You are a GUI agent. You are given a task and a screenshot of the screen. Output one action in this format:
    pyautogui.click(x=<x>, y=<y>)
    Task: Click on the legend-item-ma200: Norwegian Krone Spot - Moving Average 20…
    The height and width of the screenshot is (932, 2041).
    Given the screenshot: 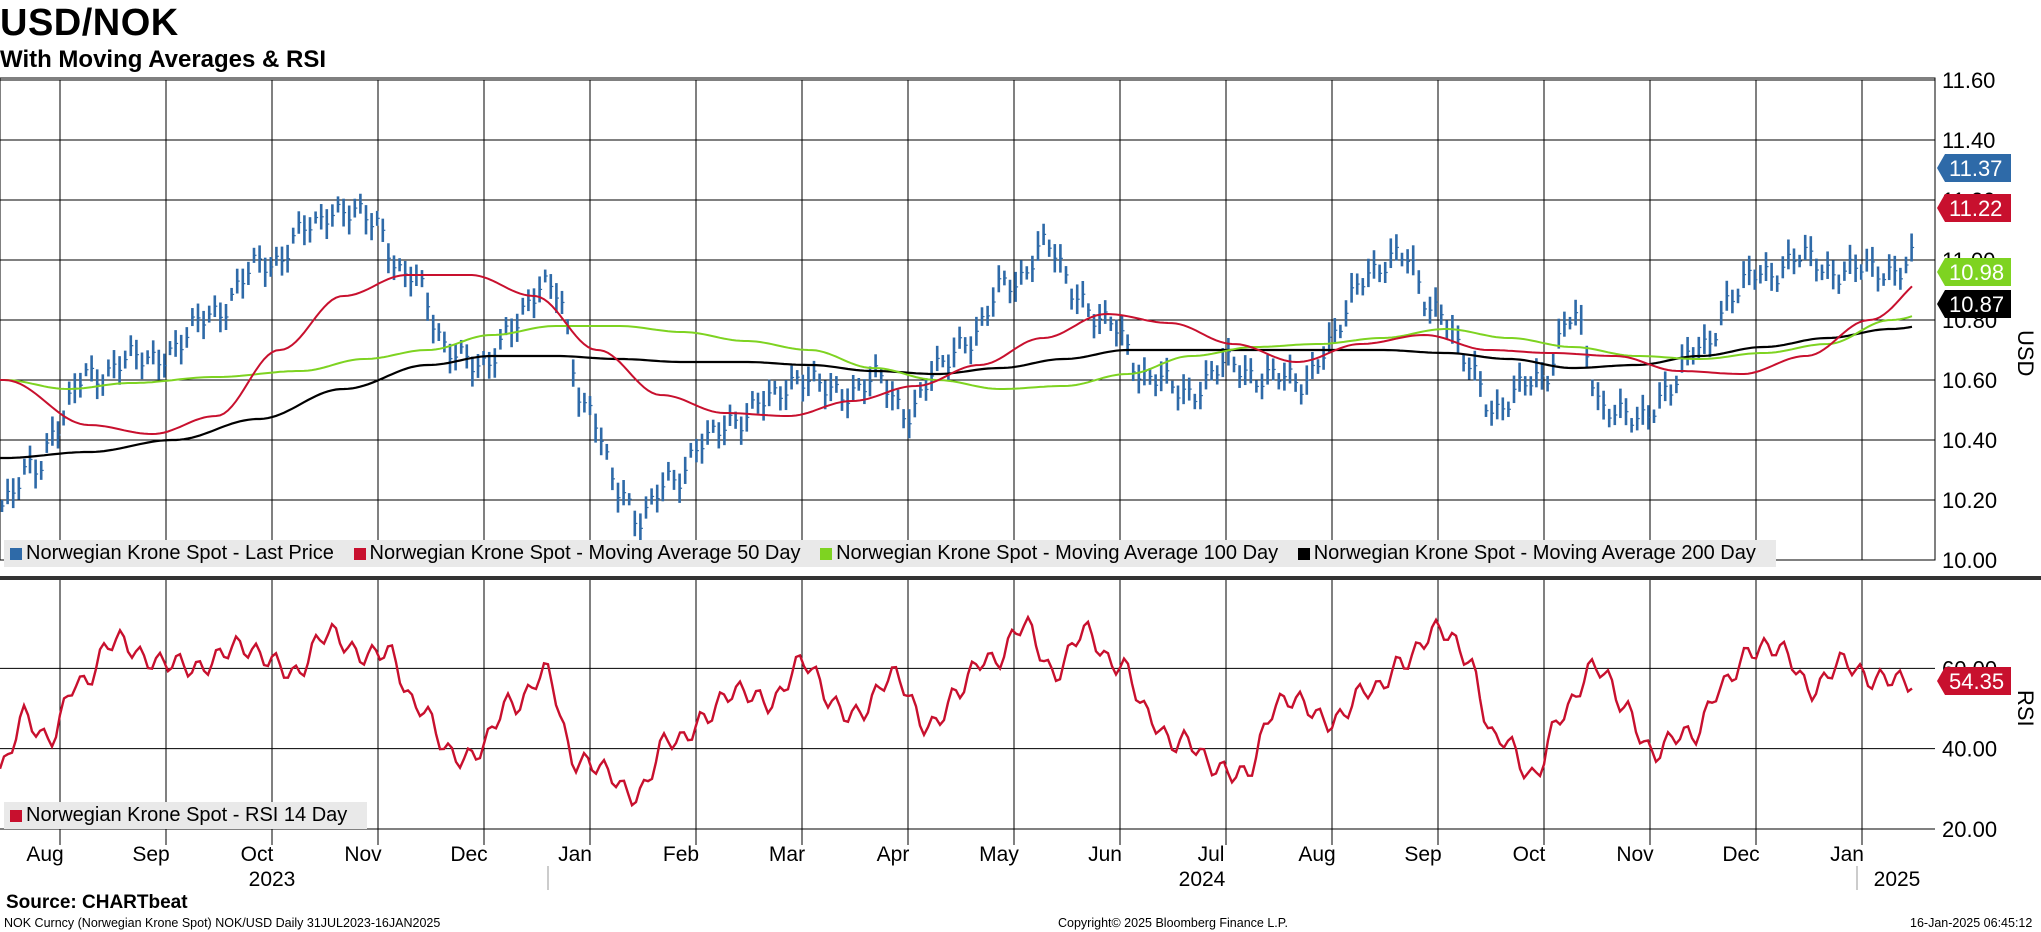 What is the action you would take?
    pyautogui.click(x=1526, y=553)
    